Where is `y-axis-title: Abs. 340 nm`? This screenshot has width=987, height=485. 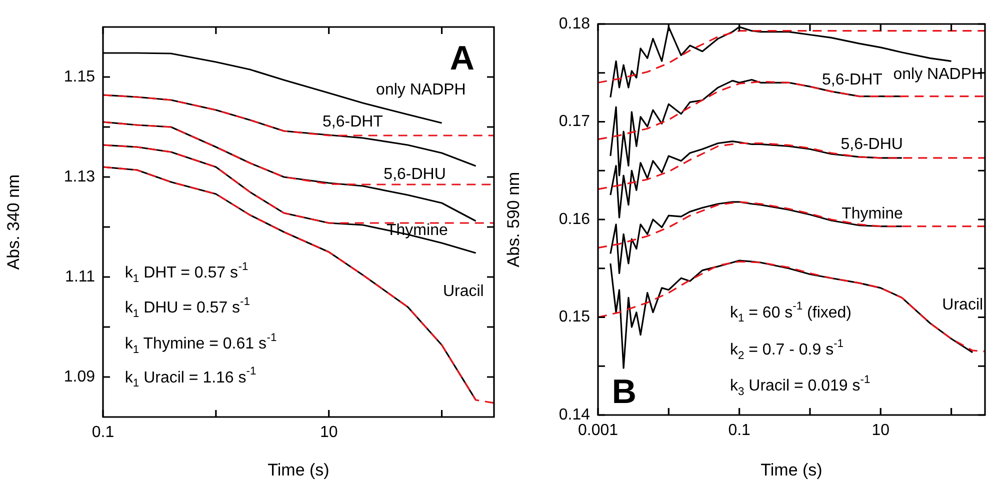
y-axis-title: Abs. 340 nm is located at coordinates (13, 222).